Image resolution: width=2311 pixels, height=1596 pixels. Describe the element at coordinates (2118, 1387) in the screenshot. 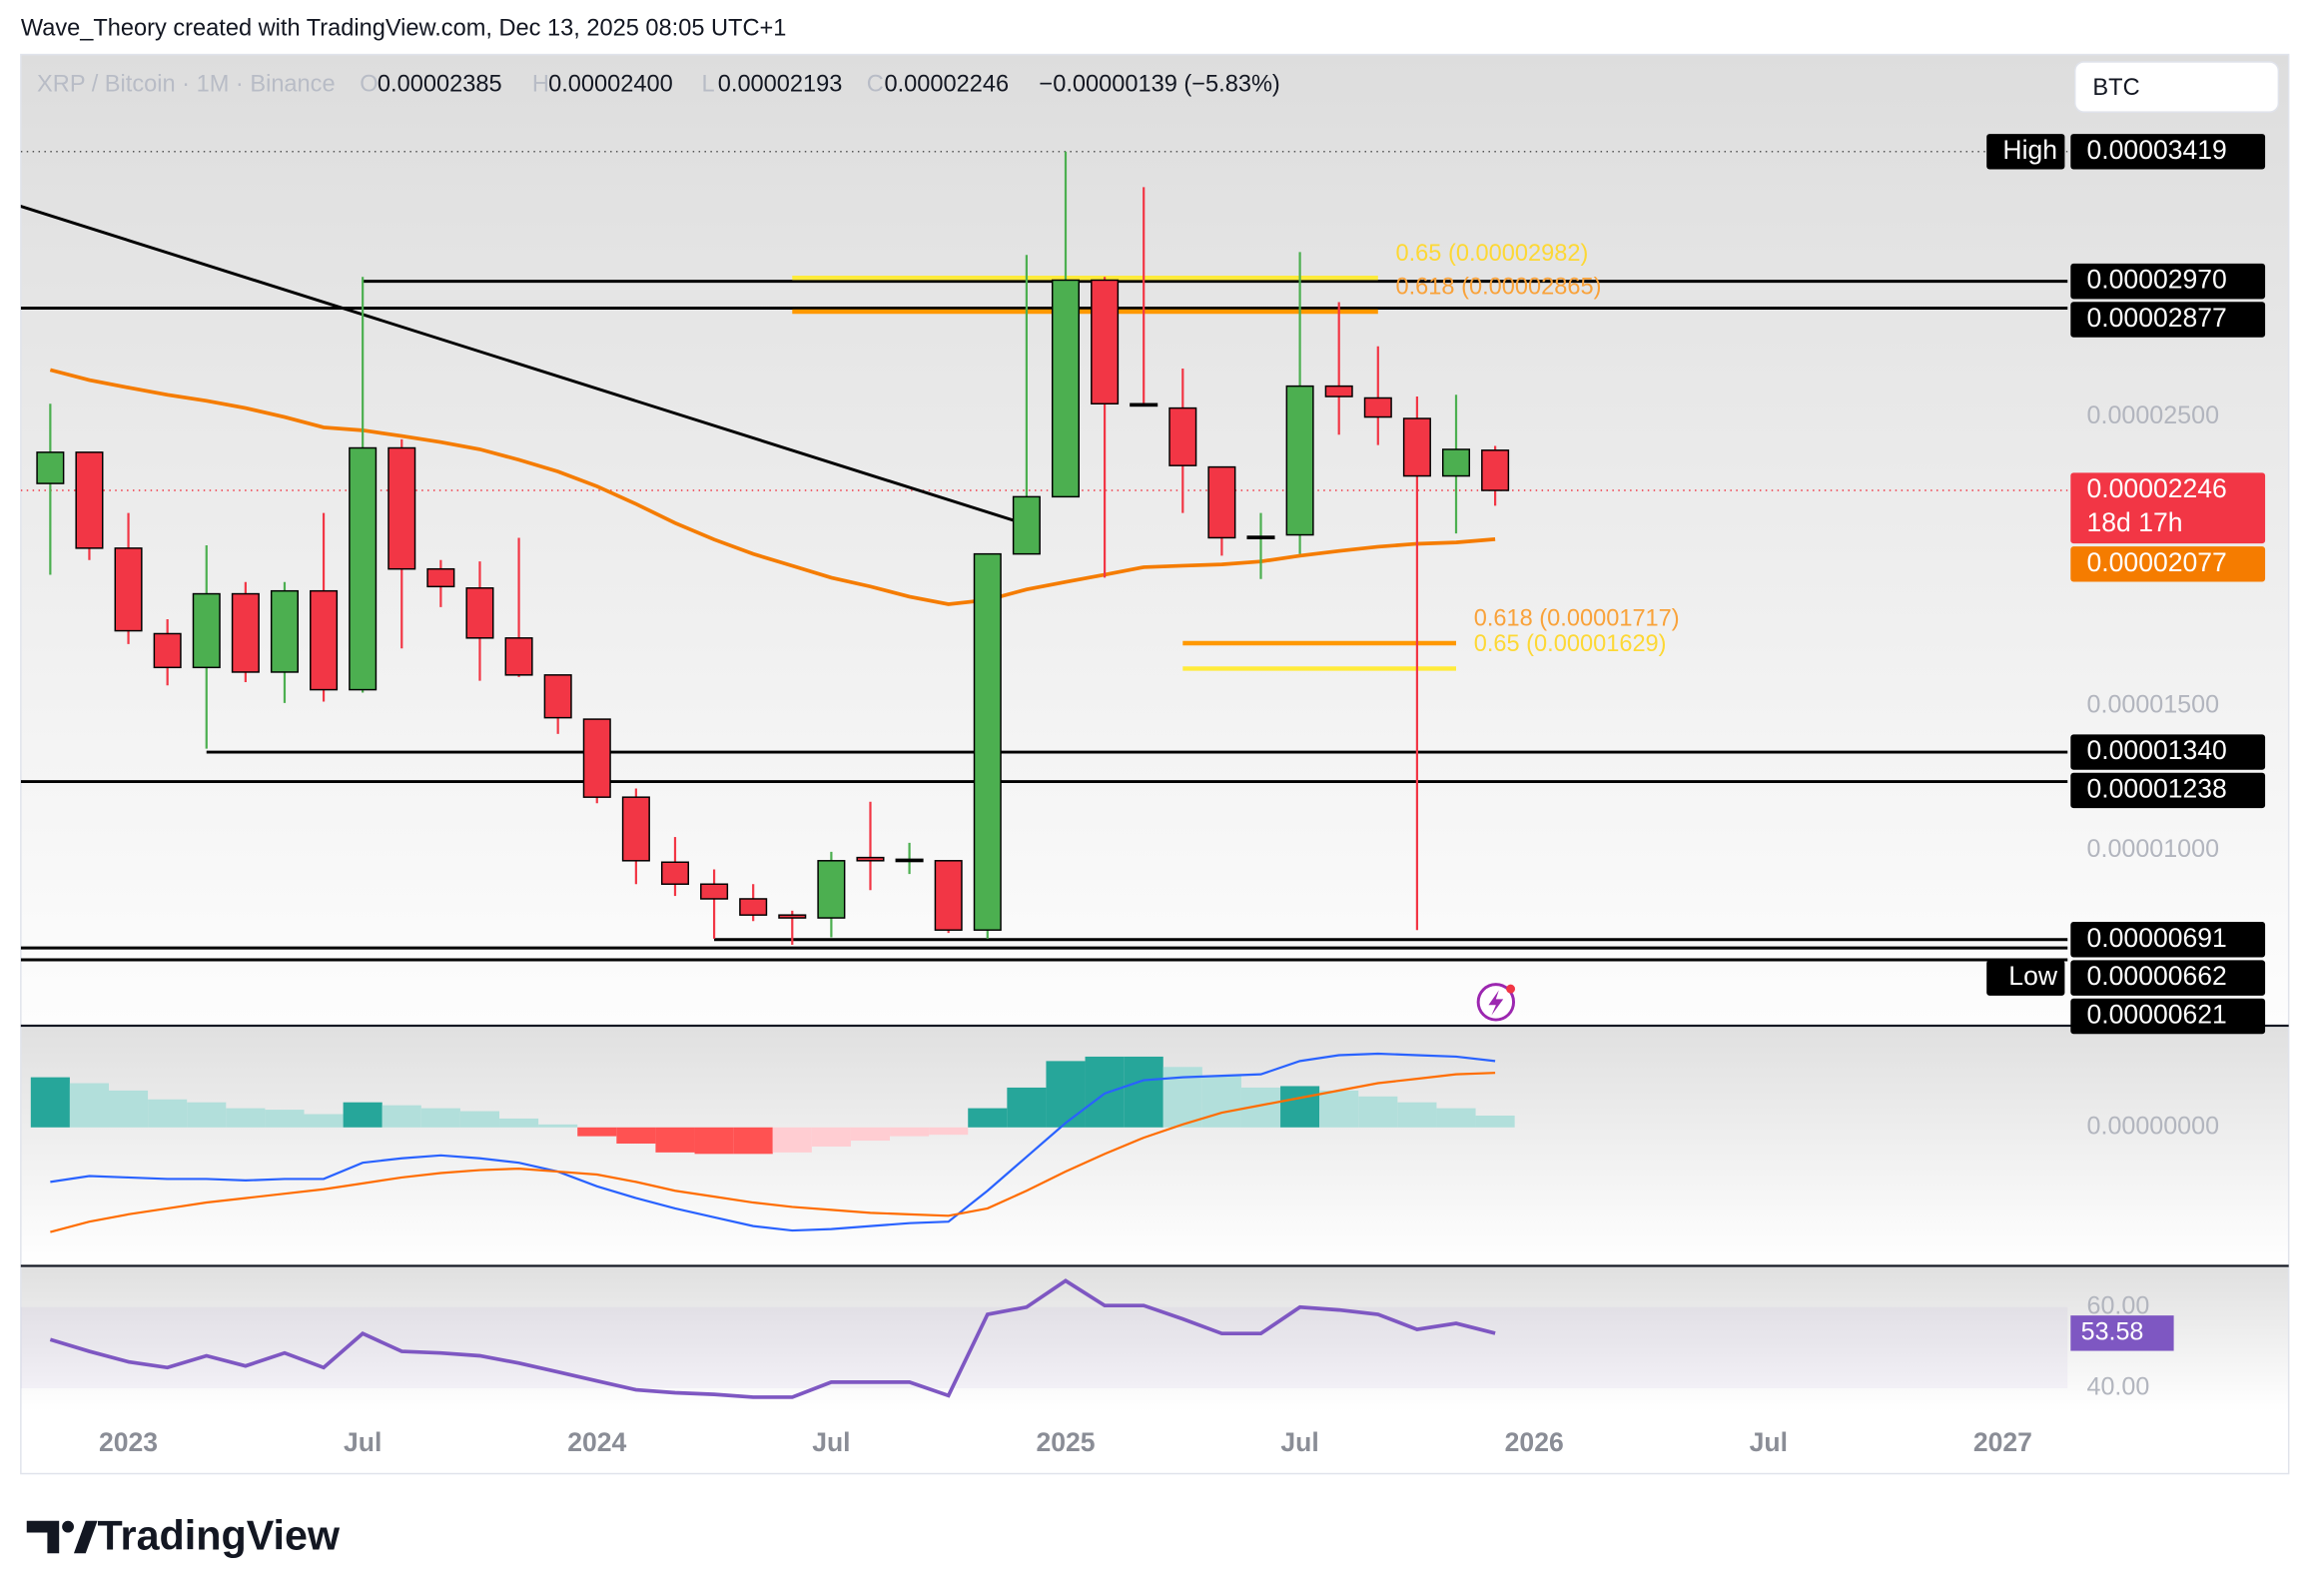

I see `rsi-tick-label: 40.00` at that location.